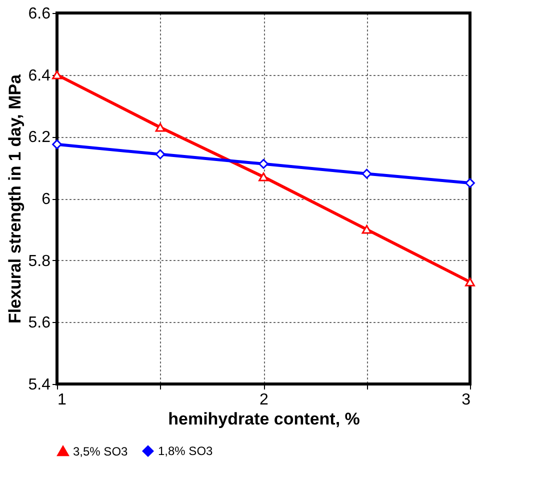 The image size is (537, 497). What do you see at coordinates (39, 385) in the screenshot?
I see `y-tick-label: 5.4` at bounding box center [39, 385].